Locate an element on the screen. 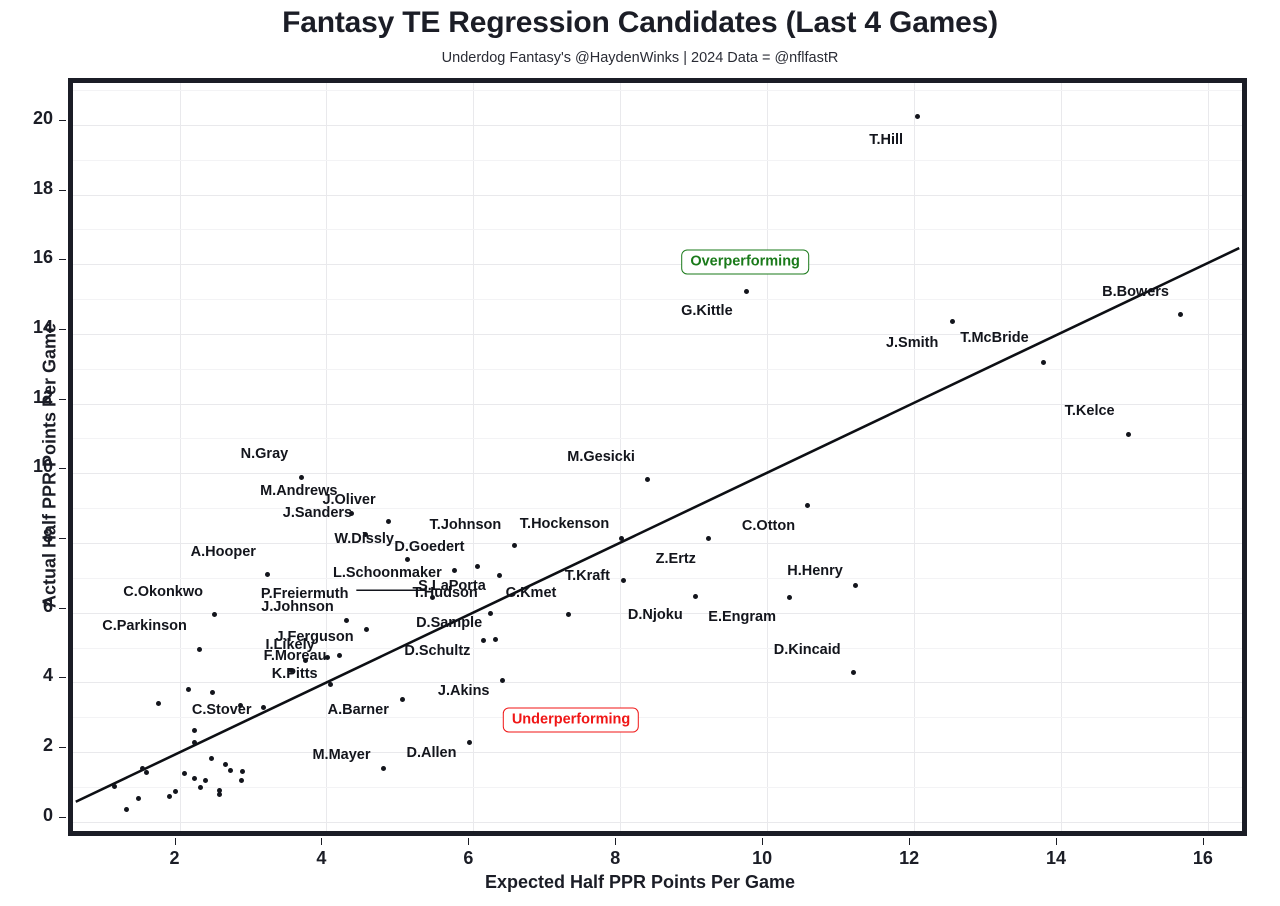 The width and height of the screenshot is (1280, 906). data-point-d-allen is located at coordinates (470, 742).